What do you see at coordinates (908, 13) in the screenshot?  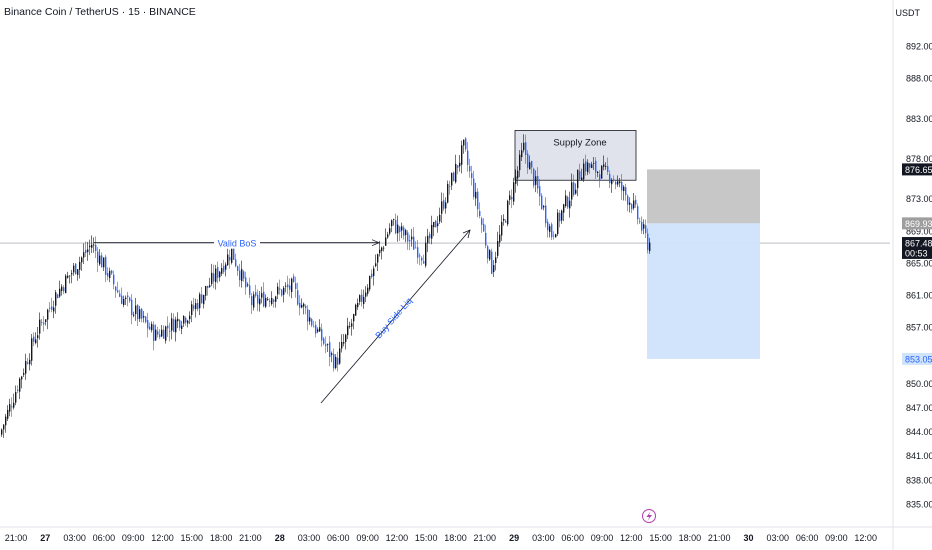 I see `currency-label: USDT` at bounding box center [908, 13].